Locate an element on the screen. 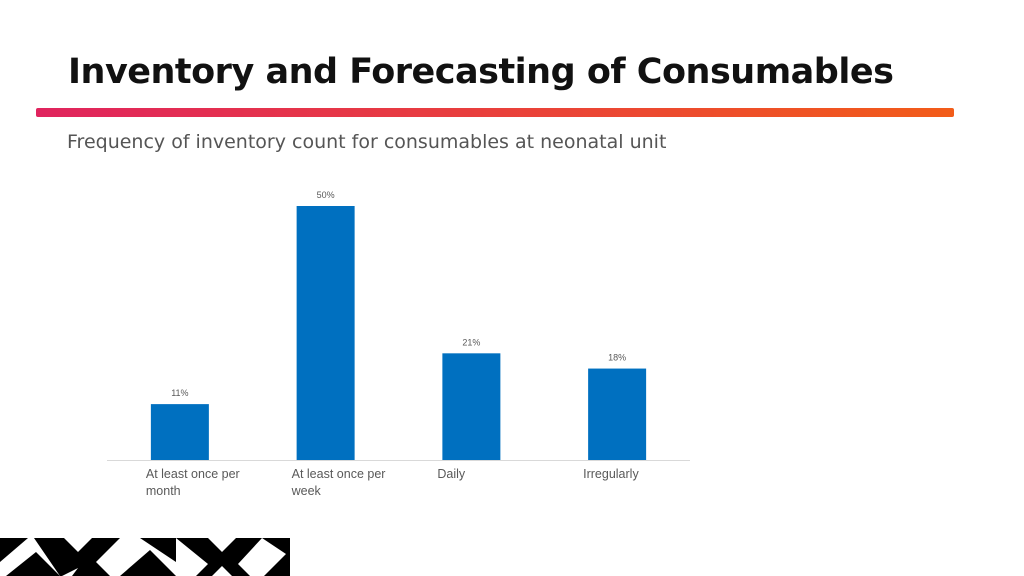  category-label: At least once per month is located at coordinates (192, 482).